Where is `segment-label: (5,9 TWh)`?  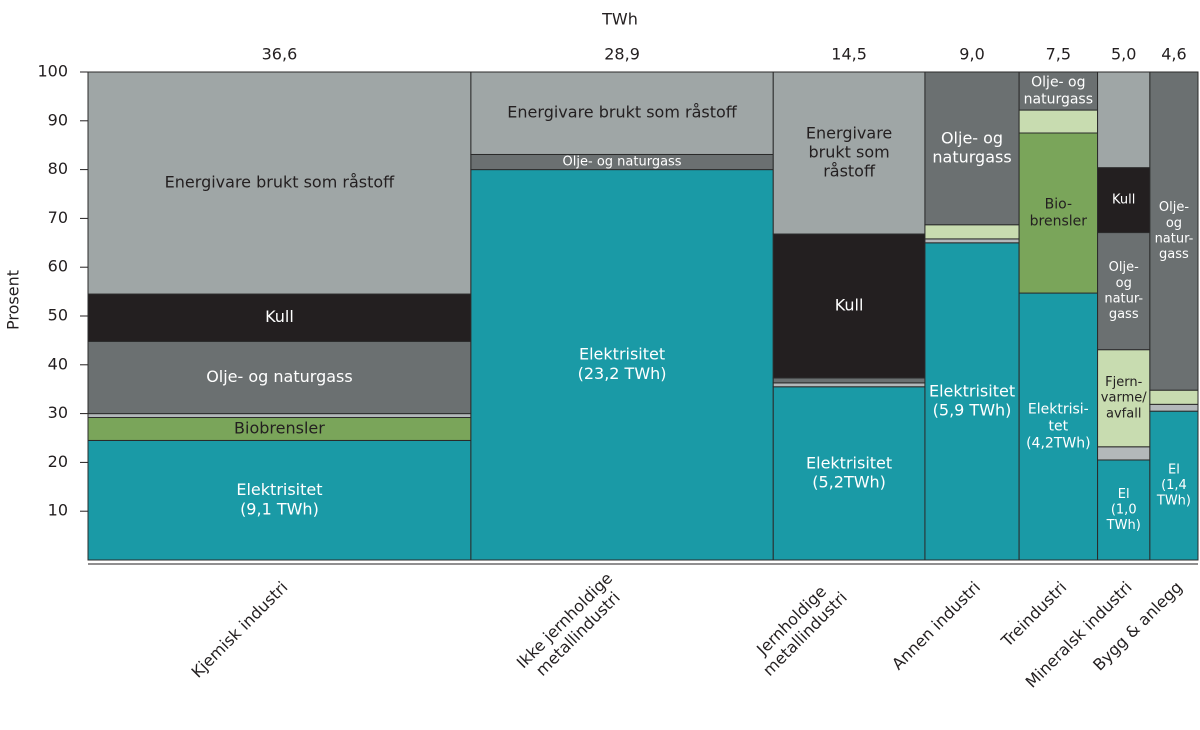 segment-label: (5,9 TWh) is located at coordinates (972, 410).